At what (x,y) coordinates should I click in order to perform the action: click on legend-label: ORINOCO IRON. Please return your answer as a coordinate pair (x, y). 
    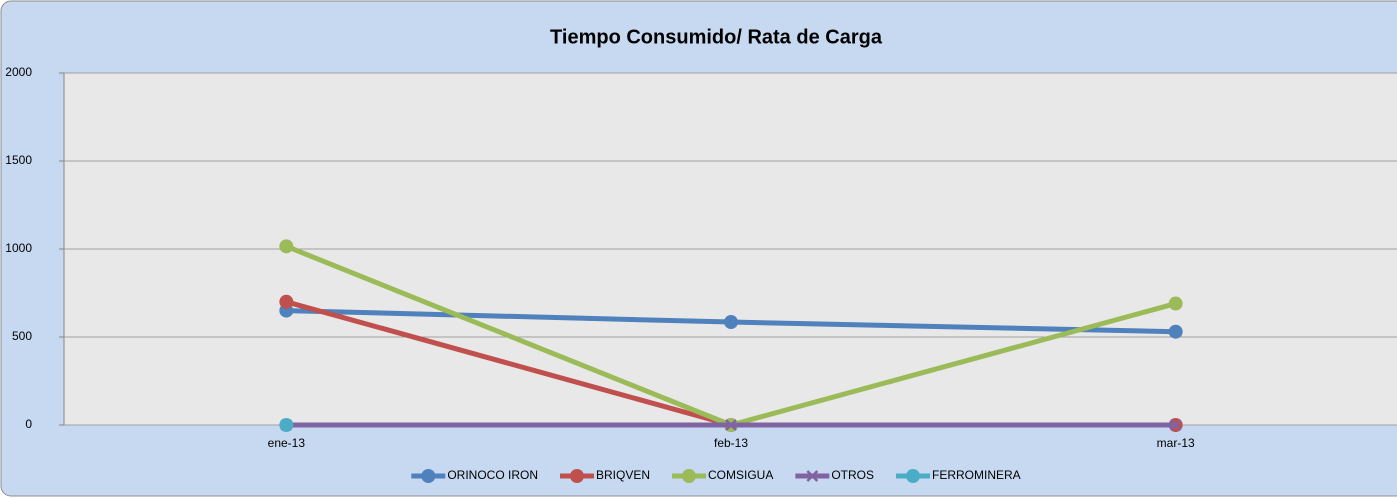
    Looking at the image, I should click on (492, 475).